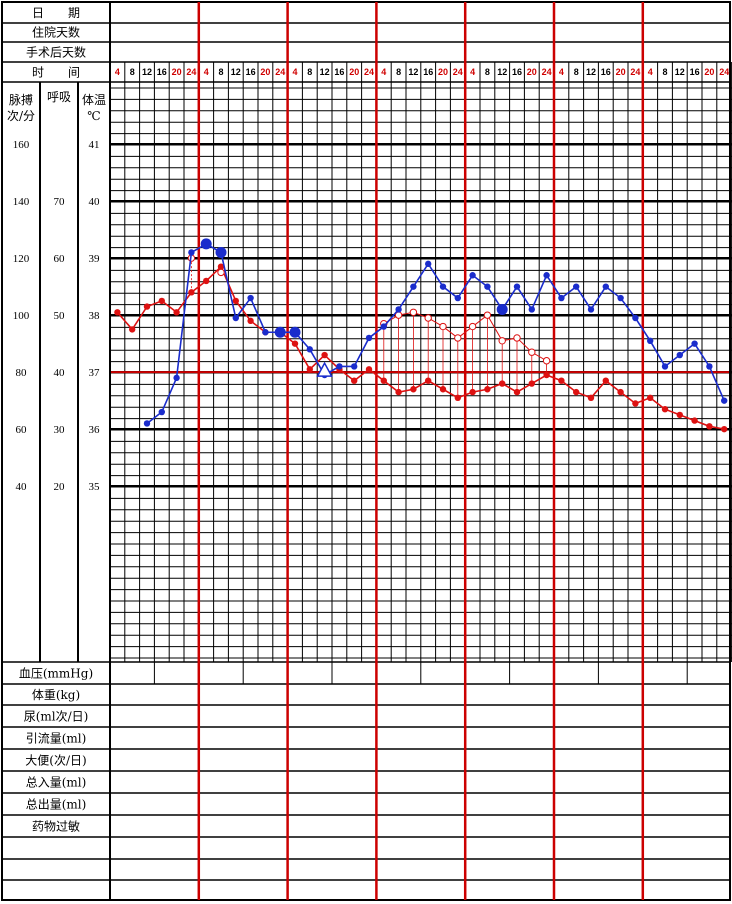 Image resolution: width=732 pixels, height=904 pixels. Describe the element at coordinates (95, 487) in the screenshot. I see `temp-scale-label: 35` at that location.